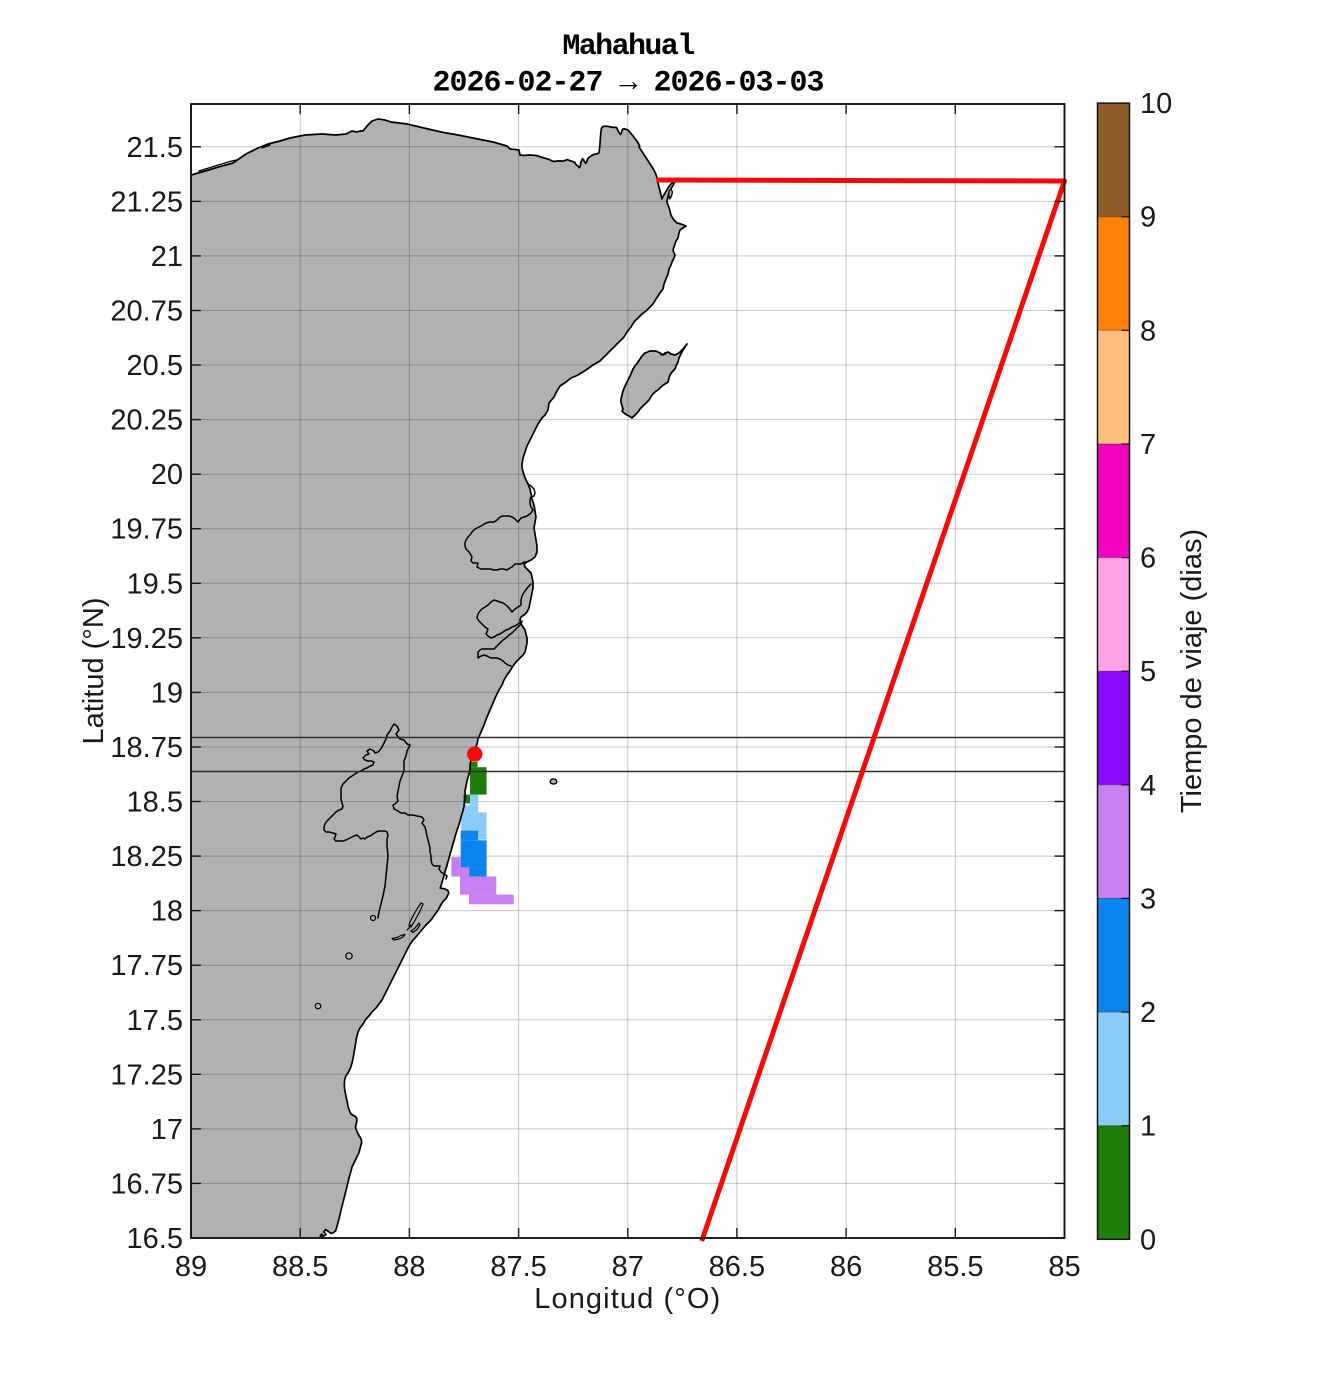 The width and height of the screenshot is (1321, 1392). What do you see at coordinates (146, 639) in the screenshot?
I see `svg-text: 19.25` at bounding box center [146, 639].